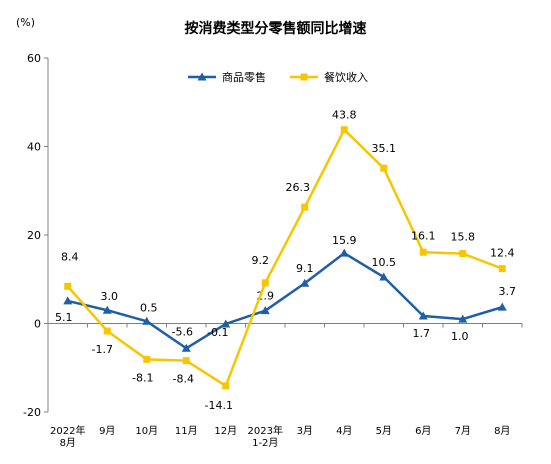 Image resolution: width=551 pixels, height=464 pixels. What do you see at coordinates (305, 431) in the screenshot?
I see `x-tick-label: 3月` at bounding box center [305, 431].